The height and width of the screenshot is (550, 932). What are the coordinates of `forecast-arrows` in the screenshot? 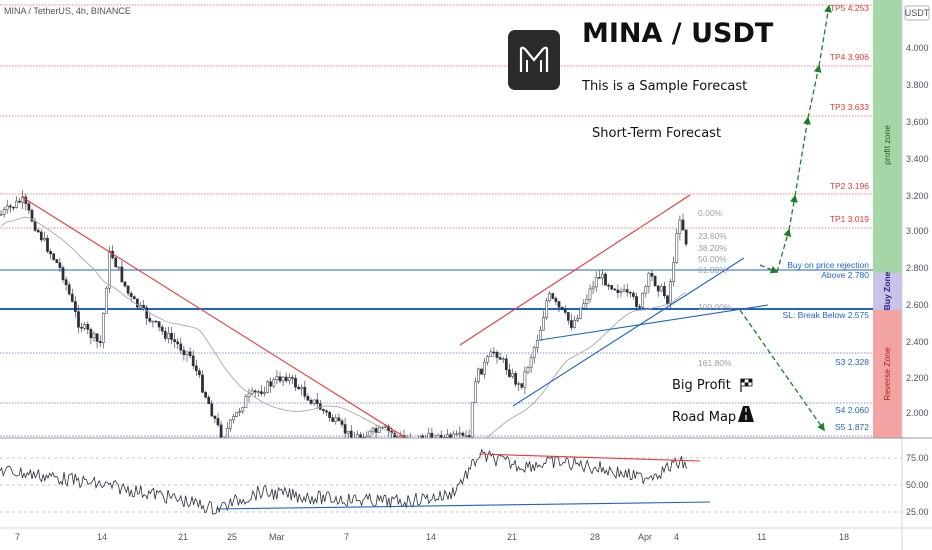 It's located at (785, 218).